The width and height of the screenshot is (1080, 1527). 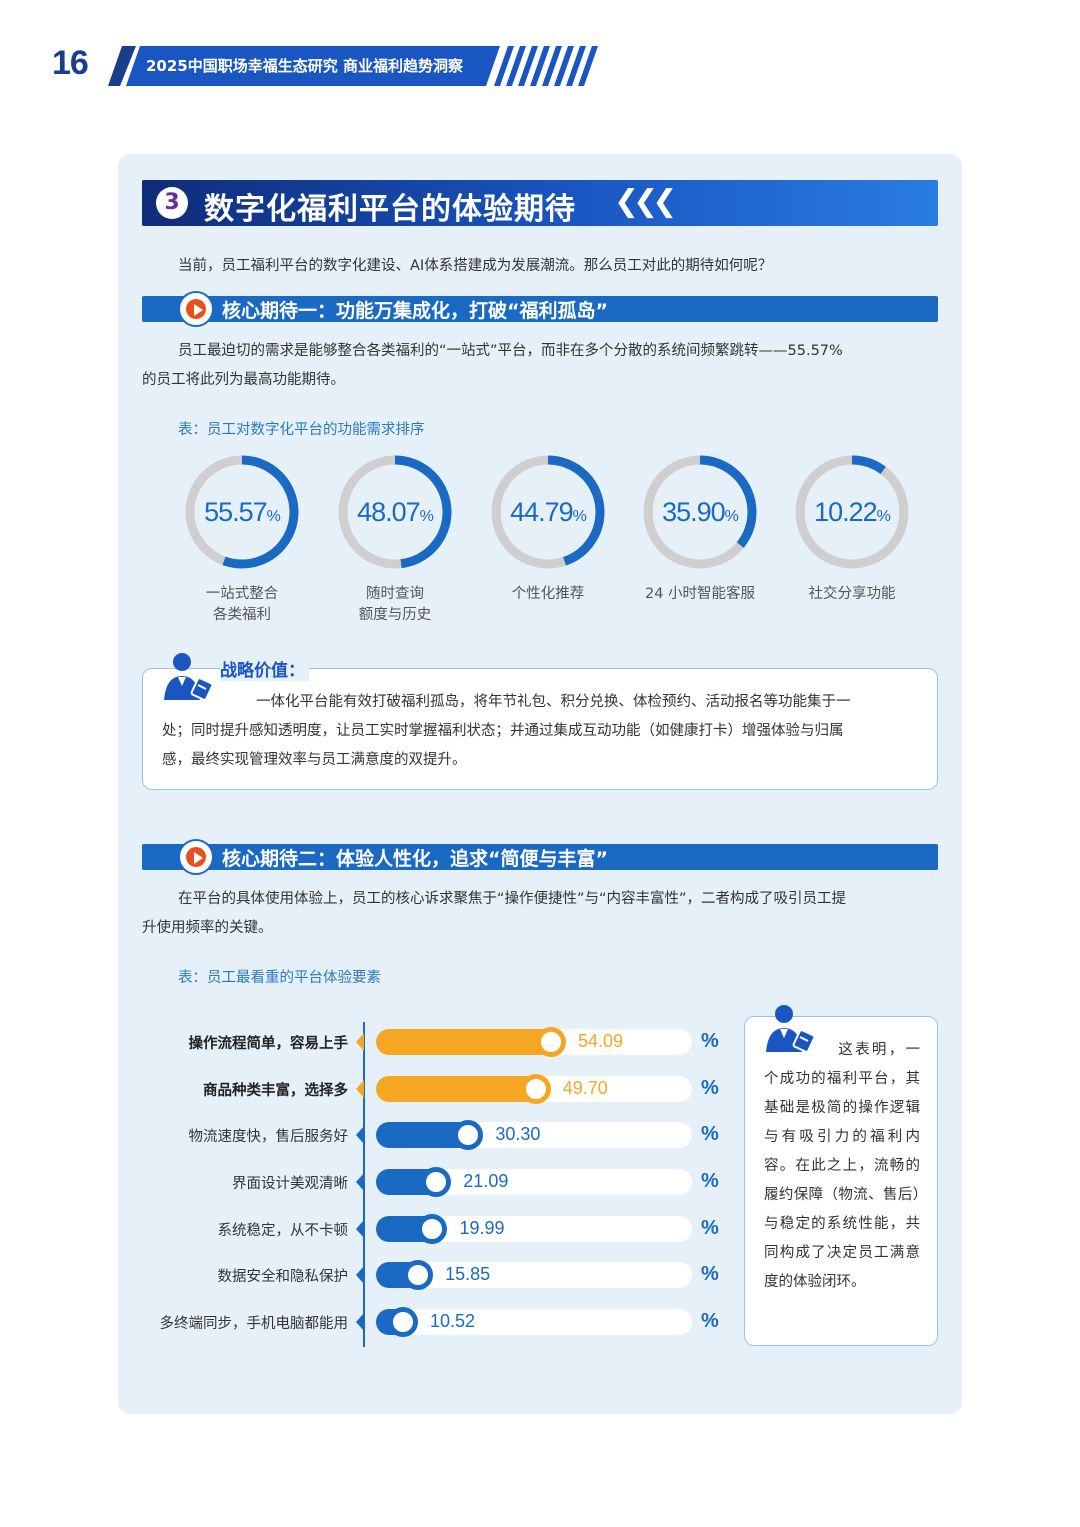 I want to click on donut-label-line: 随时查询, so click(x=395, y=594).